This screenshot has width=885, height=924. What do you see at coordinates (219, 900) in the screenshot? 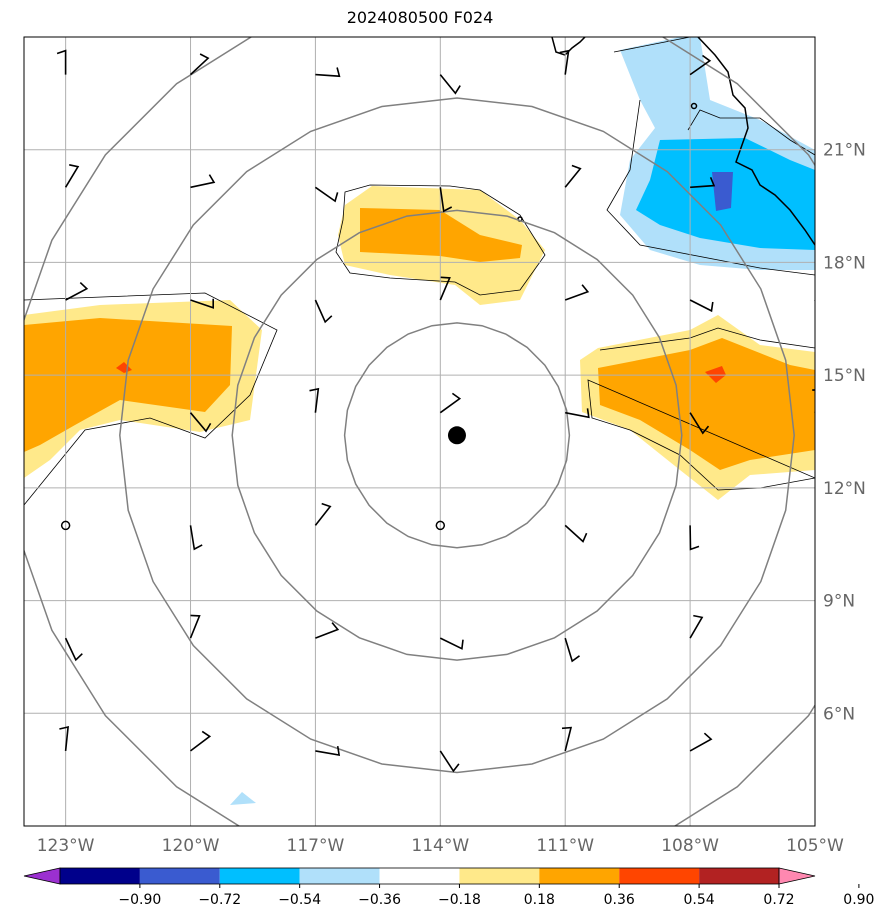
I see `colorbar-tick-label: −0.72` at bounding box center [219, 900].